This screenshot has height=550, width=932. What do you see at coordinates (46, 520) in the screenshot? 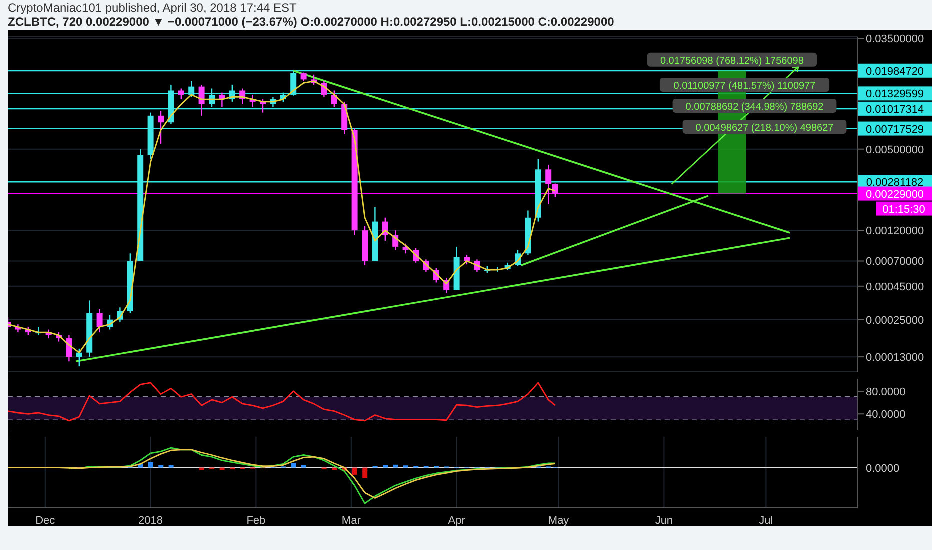
I see `x-tick-label: Dec` at bounding box center [46, 520].